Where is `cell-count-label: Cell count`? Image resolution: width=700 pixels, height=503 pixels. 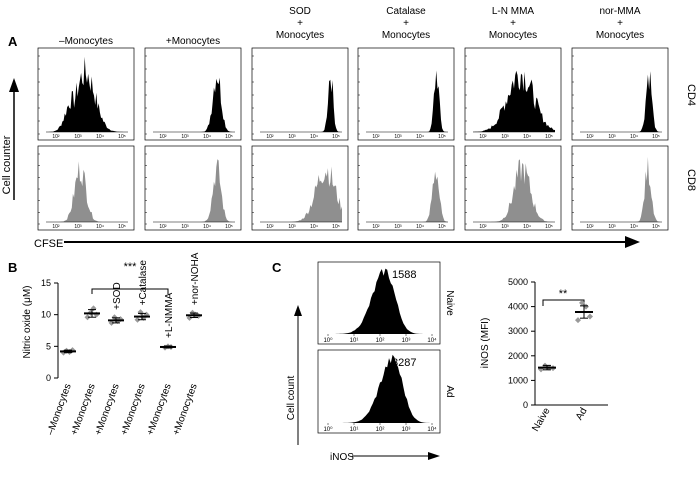 cell-count-label: Cell count is located at coordinates (291, 398).